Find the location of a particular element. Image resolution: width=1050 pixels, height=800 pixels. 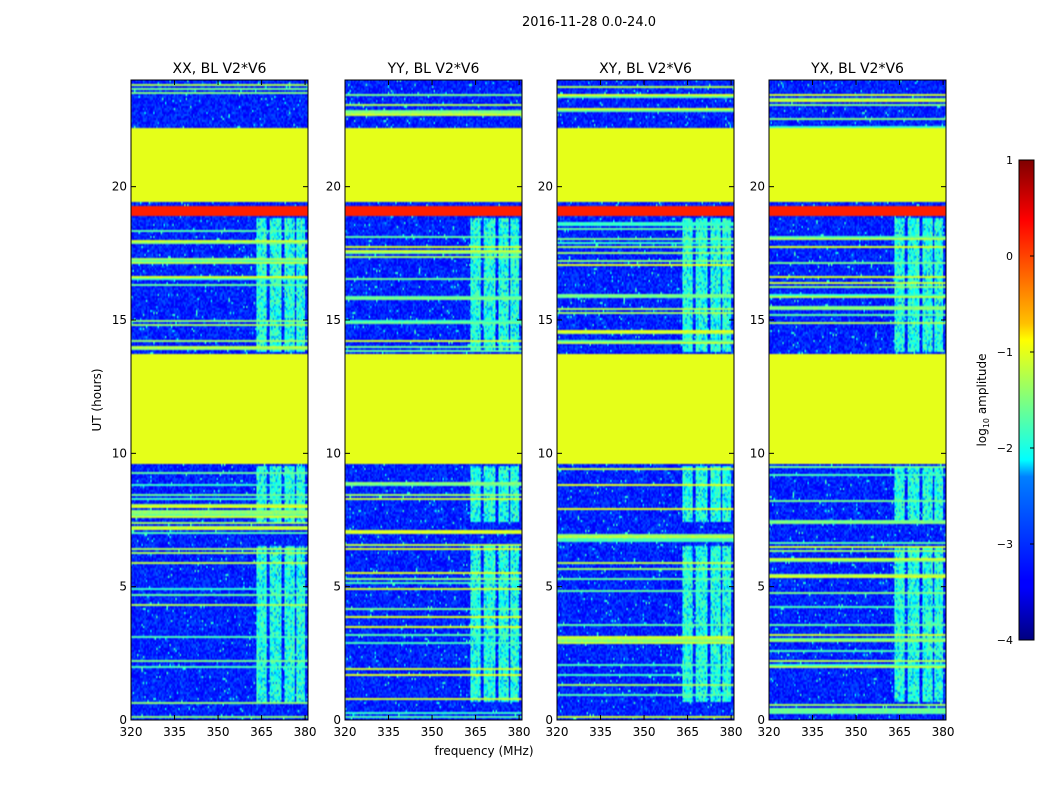

colorbar-tick-label: −4 is located at coordinates (1005, 640).